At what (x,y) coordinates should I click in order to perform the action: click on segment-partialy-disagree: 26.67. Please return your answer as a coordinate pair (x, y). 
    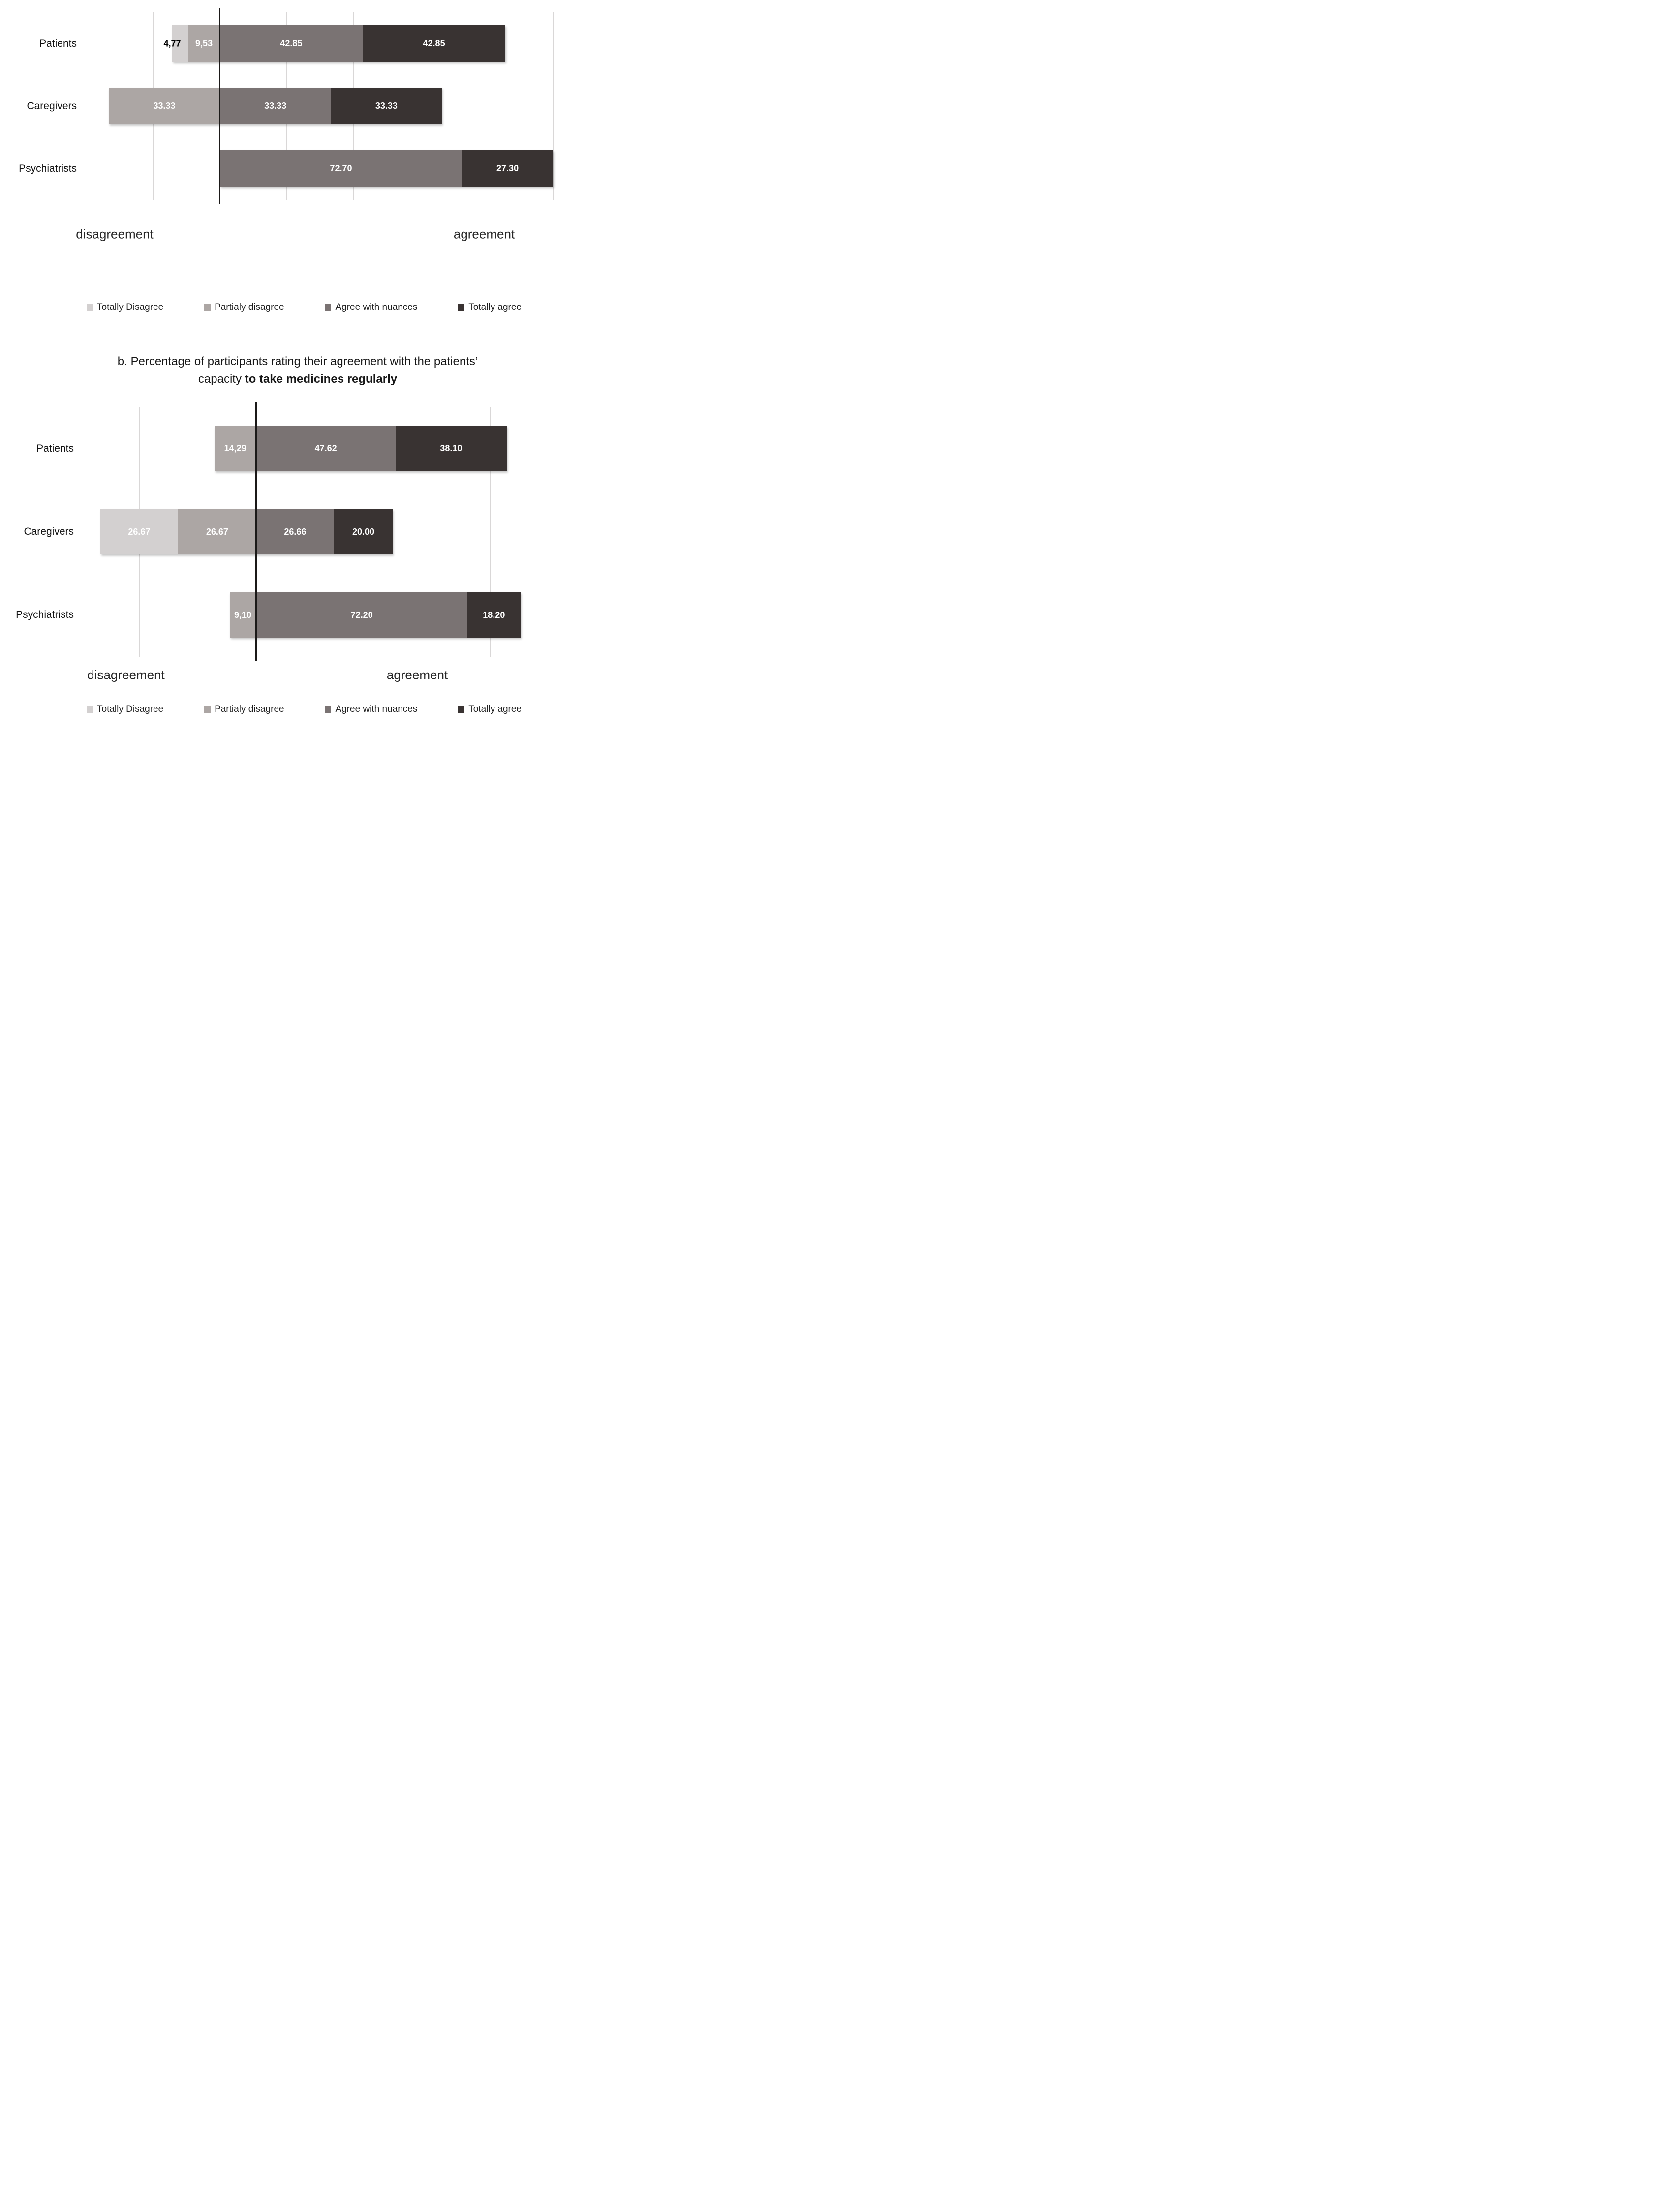
    Looking at the image, I should click on (217, 531).